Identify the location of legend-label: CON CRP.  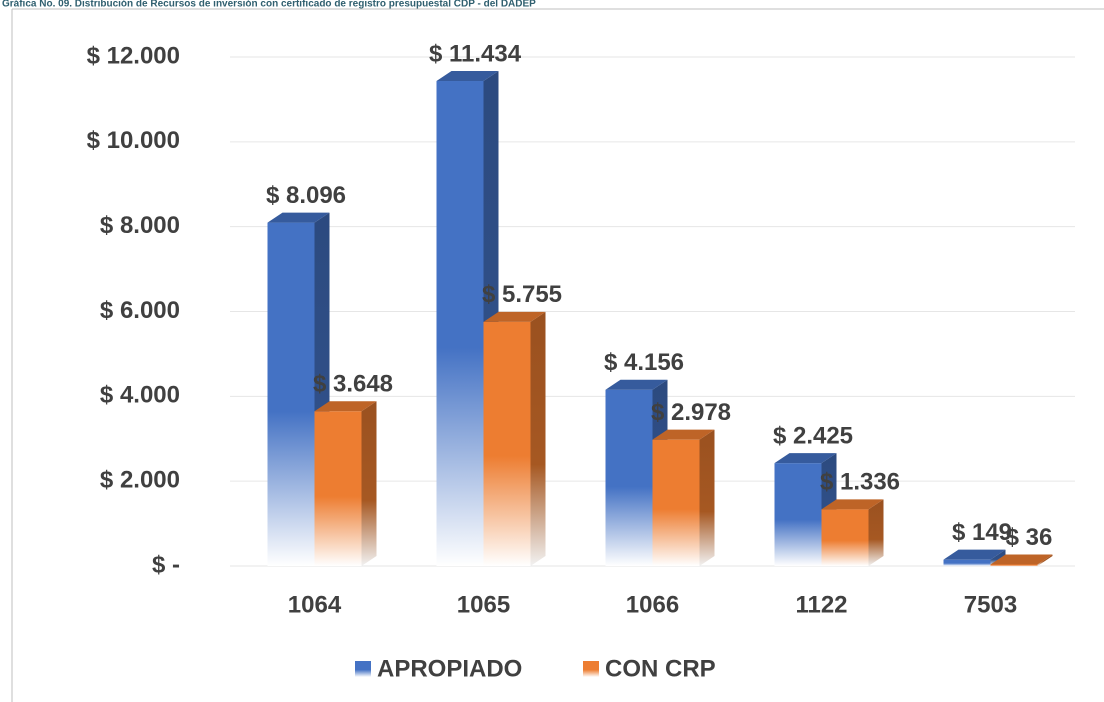
(660, 668).